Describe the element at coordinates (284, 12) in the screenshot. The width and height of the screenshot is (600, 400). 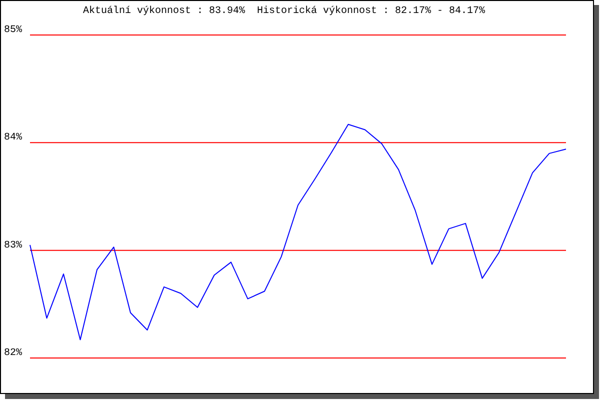
I see `chart-title: Aktuální výkonnost : 83.94% Historická výkonnost : 82.17% - 84.17%` at that location.